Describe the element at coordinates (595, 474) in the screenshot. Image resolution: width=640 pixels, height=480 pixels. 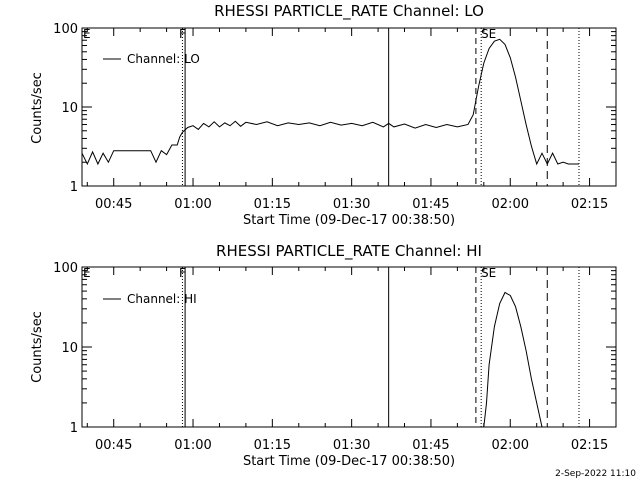
I see `timestamp: 2-Sep-2022 11:10` at that location.